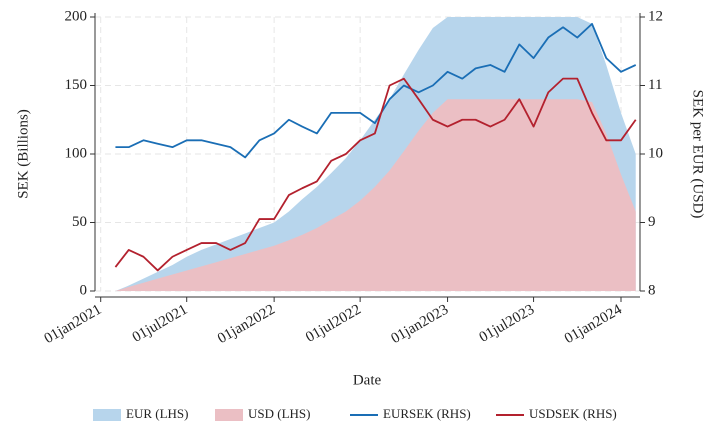  Describe the element at coordinates (655, 85) in the screenshot. I see `y2-tick-label: 11` at that location.